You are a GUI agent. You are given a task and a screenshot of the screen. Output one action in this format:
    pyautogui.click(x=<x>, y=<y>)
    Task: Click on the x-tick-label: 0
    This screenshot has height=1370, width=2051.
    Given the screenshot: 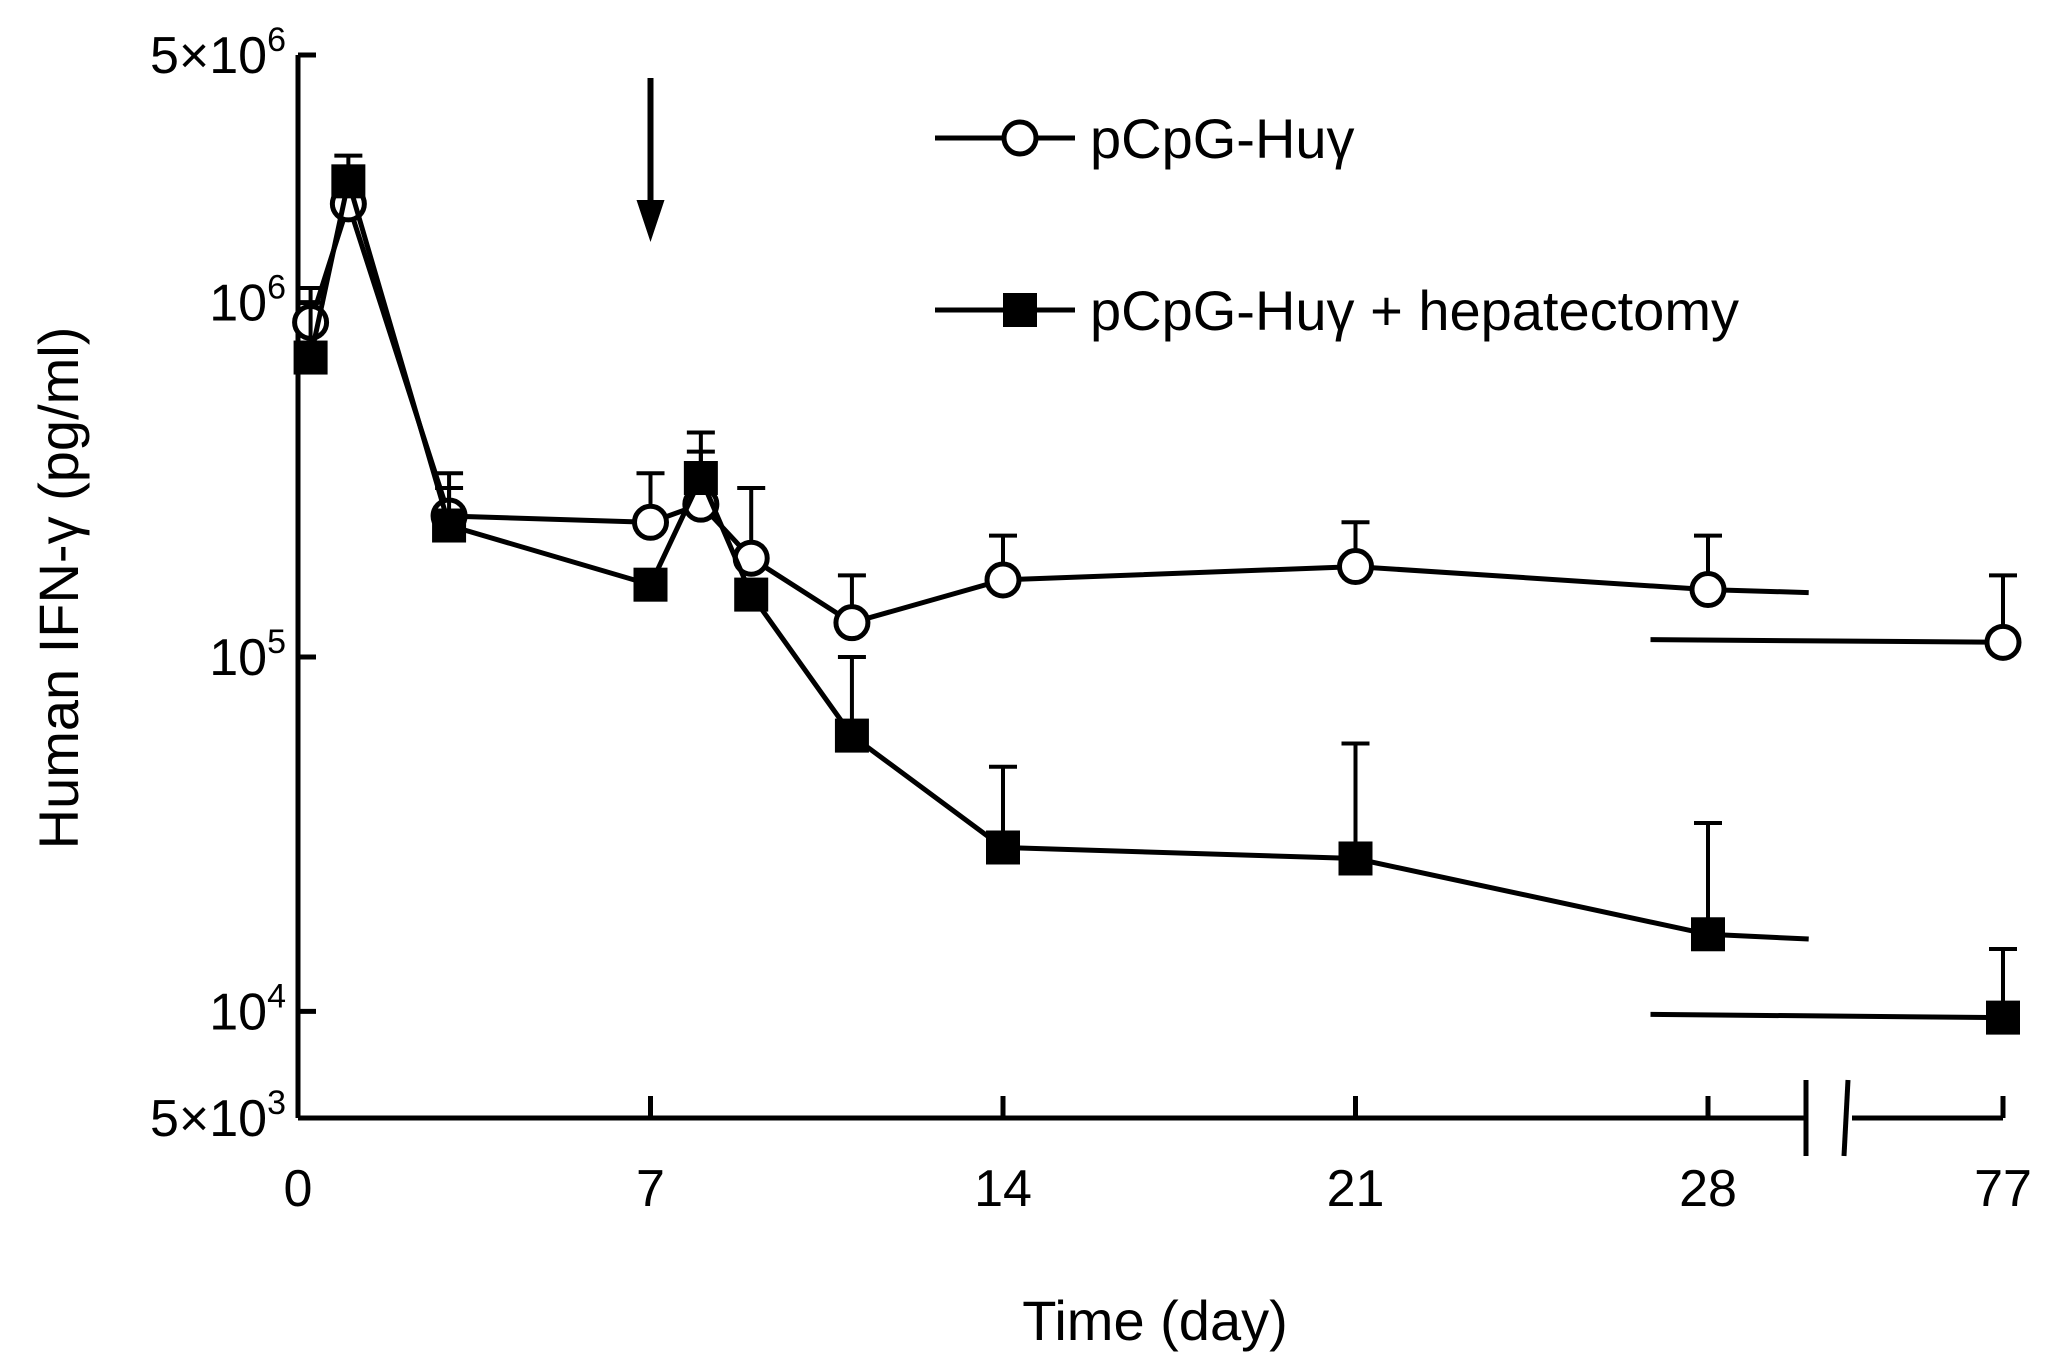 What is the action you would take?
    pyautogui.click(x=298, y=1189)
    